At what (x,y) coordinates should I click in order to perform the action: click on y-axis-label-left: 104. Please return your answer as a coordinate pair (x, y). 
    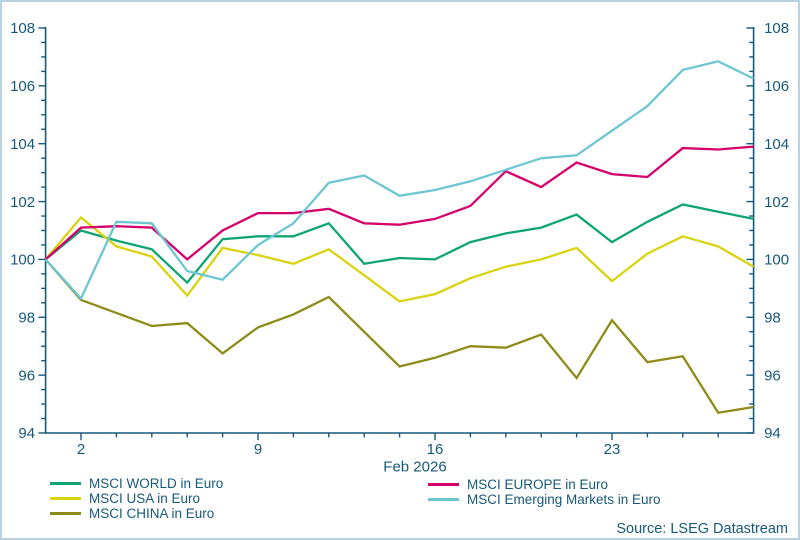
    Looking at the image, I should click on (22, 144).